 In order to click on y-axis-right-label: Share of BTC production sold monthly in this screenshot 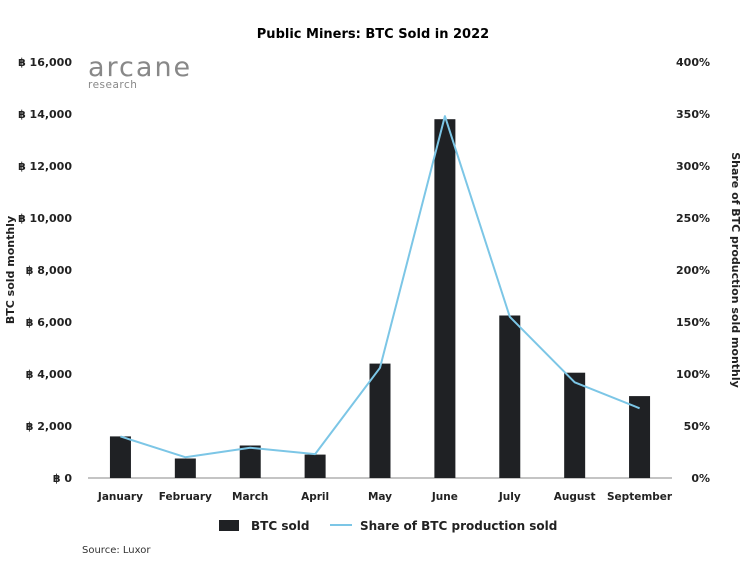, I will do `click(735, 270)`.